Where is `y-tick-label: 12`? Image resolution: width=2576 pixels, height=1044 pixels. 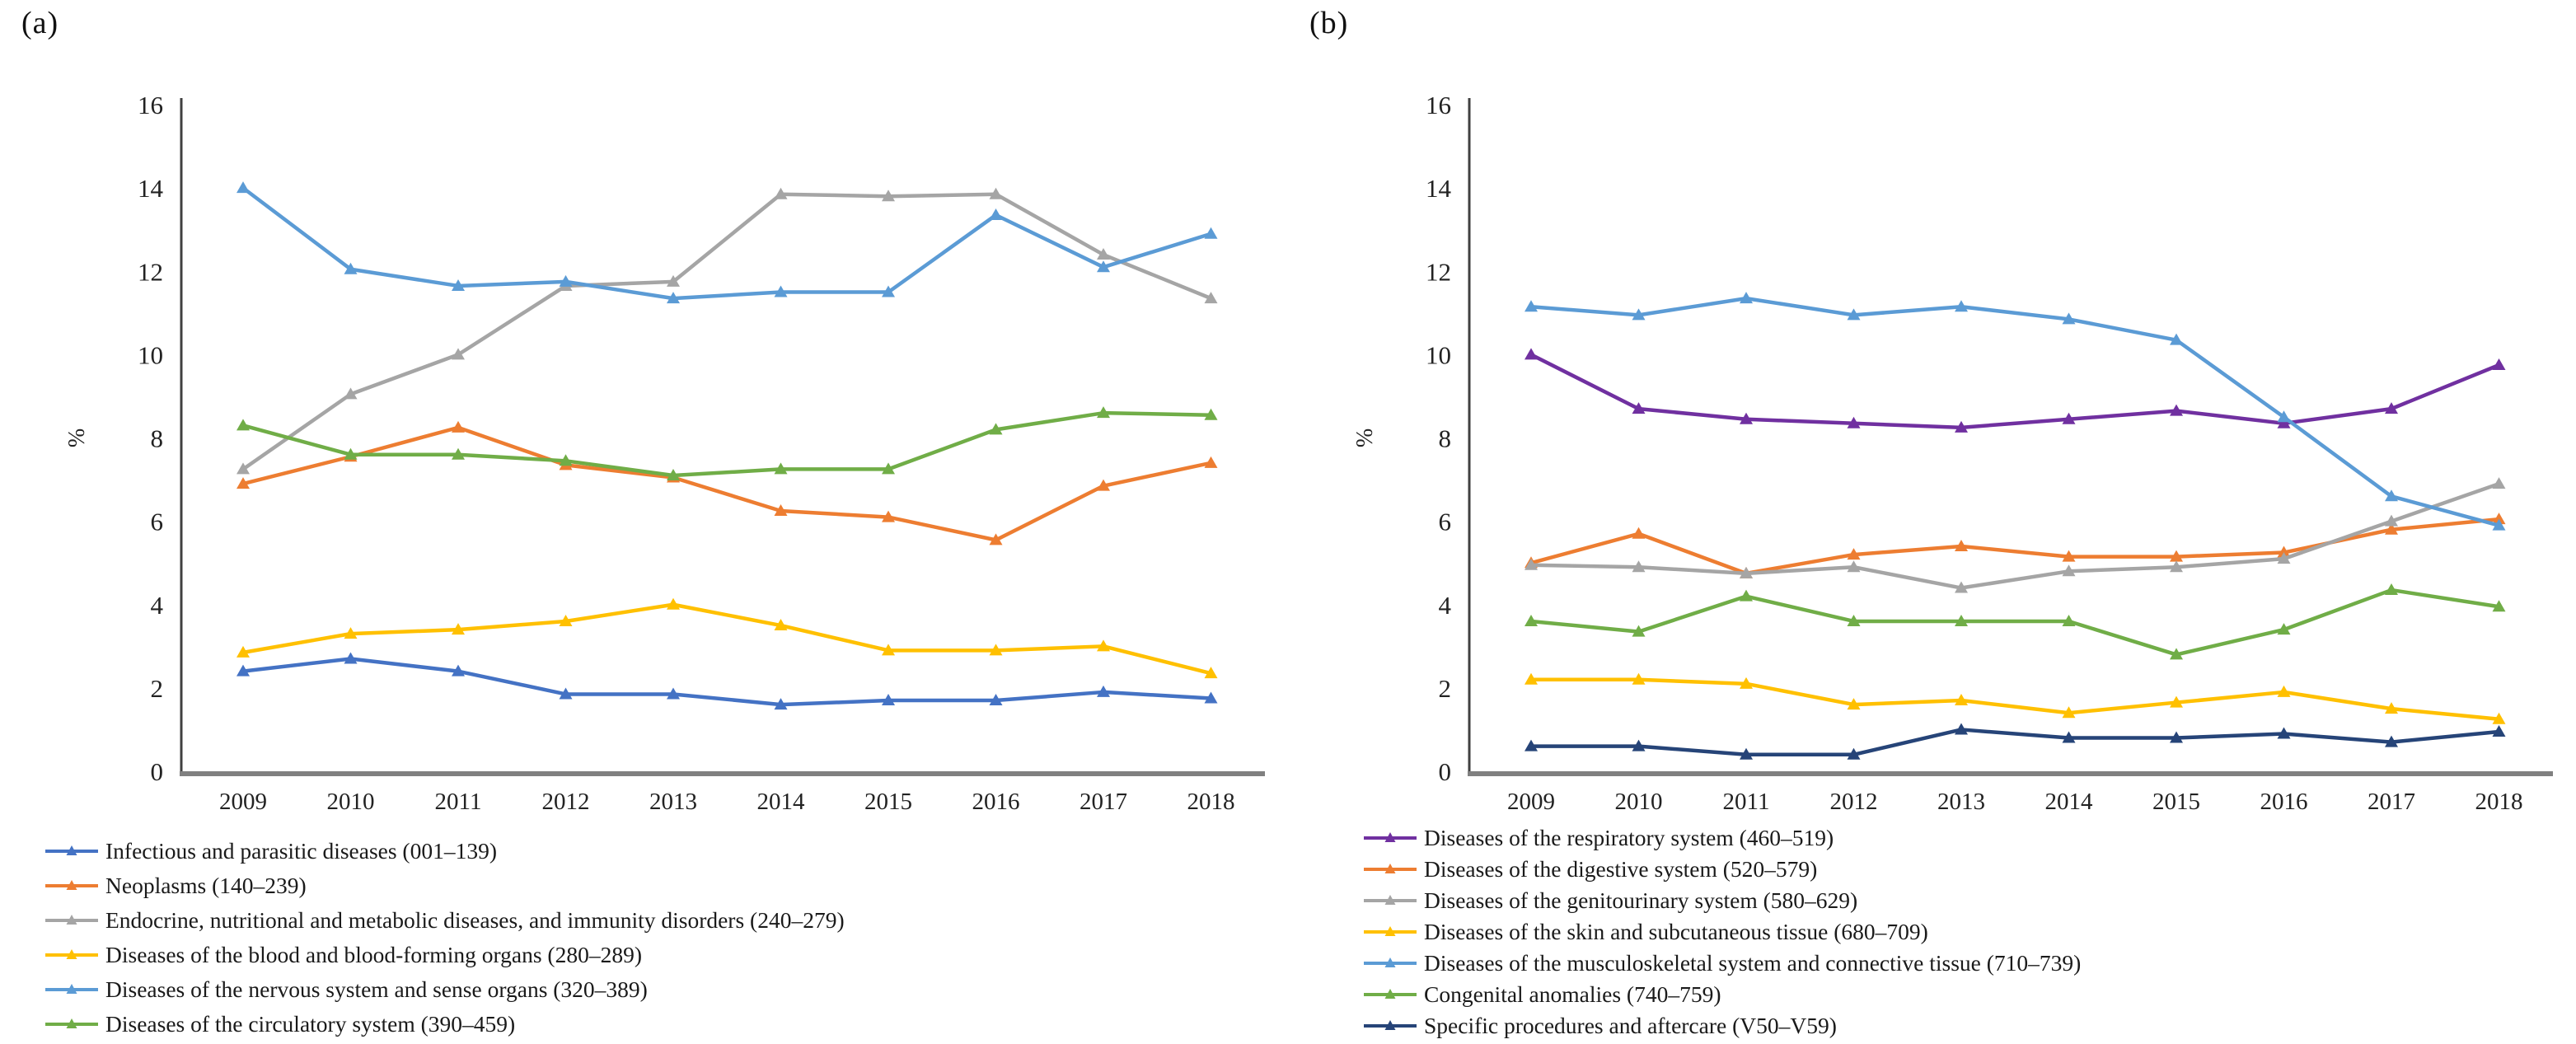
y-tick-label: 12 is located at coordinates (150, 271).